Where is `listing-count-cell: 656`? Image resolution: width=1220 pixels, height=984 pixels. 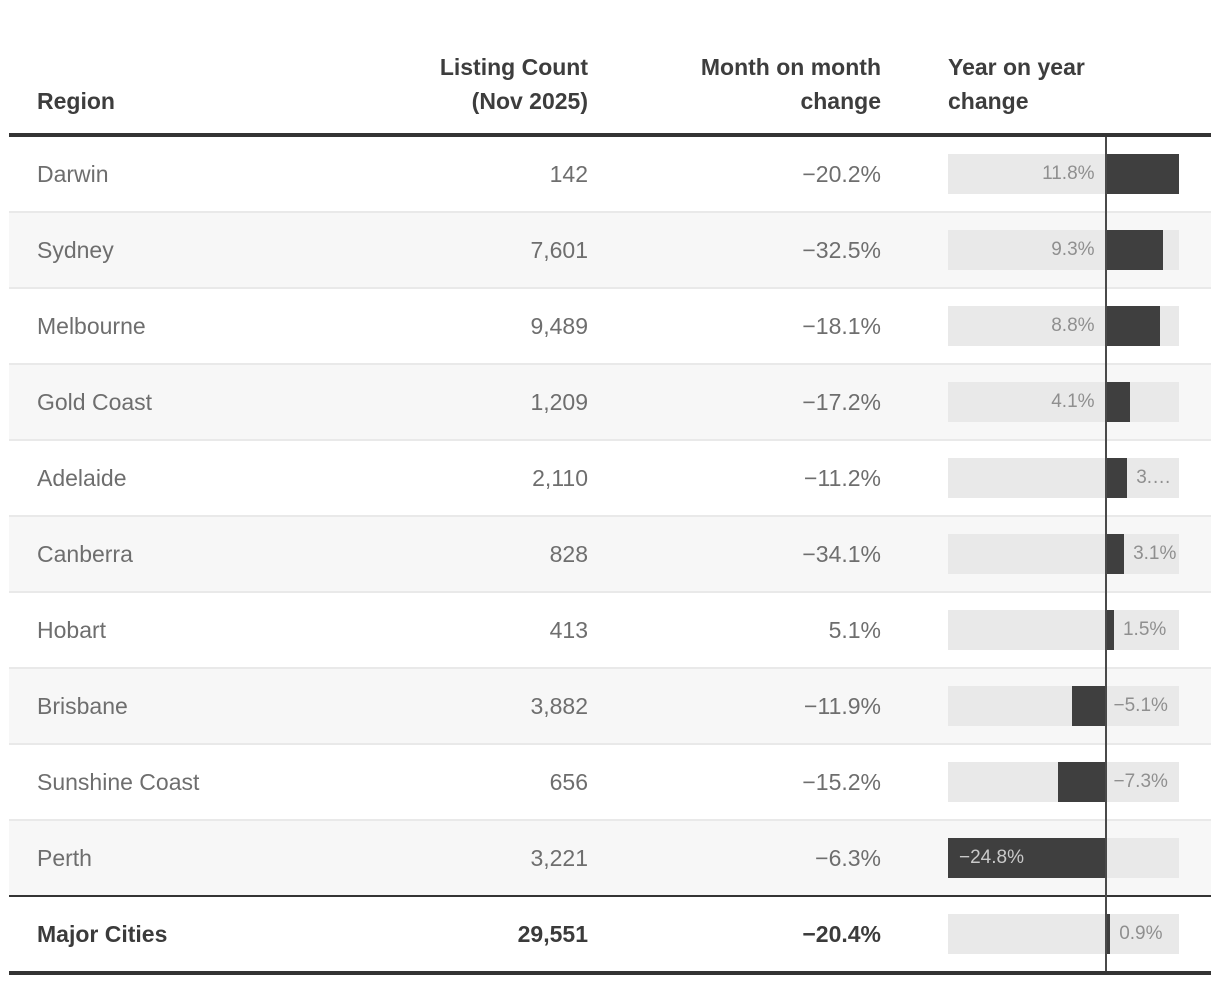 listing-count-cell: 656 is located at coordinates (568, 781).